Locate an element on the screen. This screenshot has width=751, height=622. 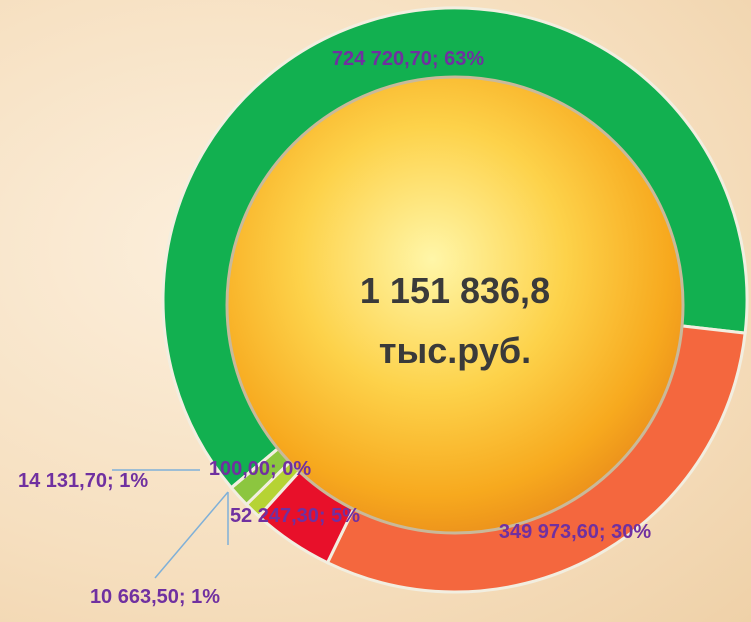
data-label: 349 973,60; 30% is located at coordinates (575, 532).